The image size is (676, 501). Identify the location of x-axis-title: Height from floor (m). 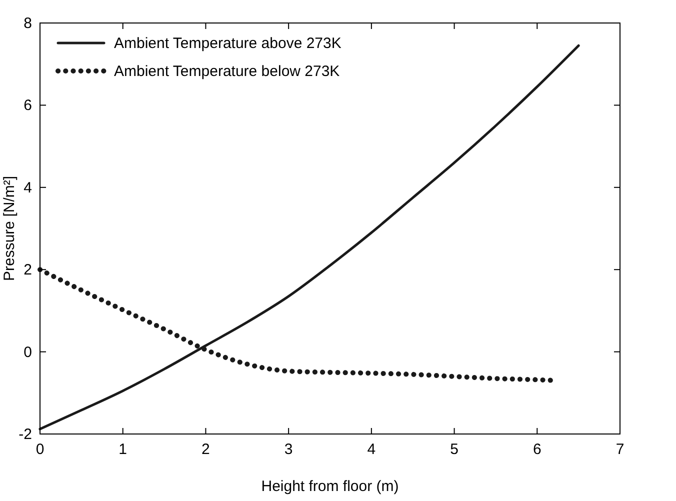
(330, 486).